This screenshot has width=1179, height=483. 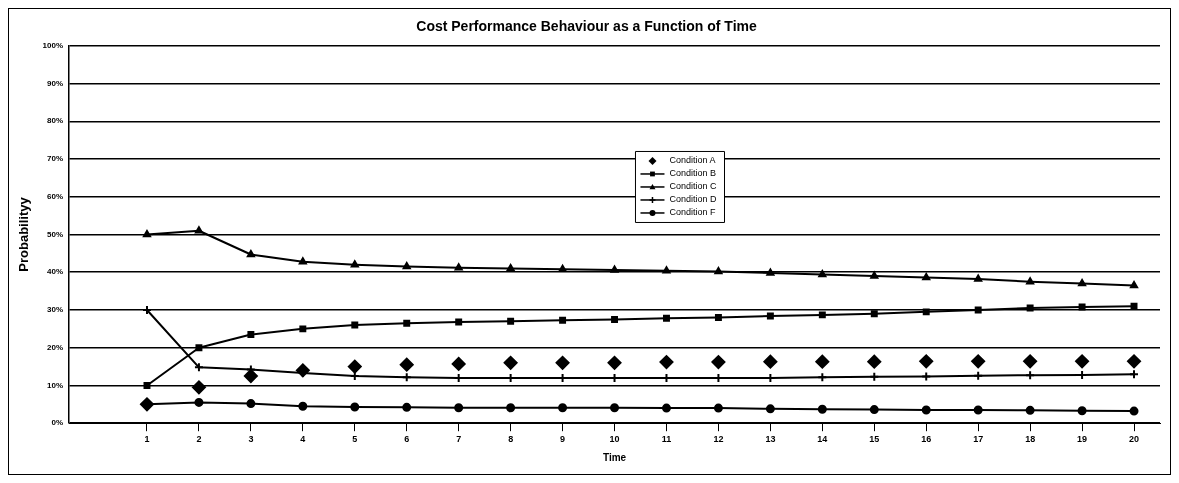 What do you see at coordinates (586, 26) in the screenshot?
I see `chart-title: Cost Performance Behaviour as a Function of Time` at bounding box center [586, 26].